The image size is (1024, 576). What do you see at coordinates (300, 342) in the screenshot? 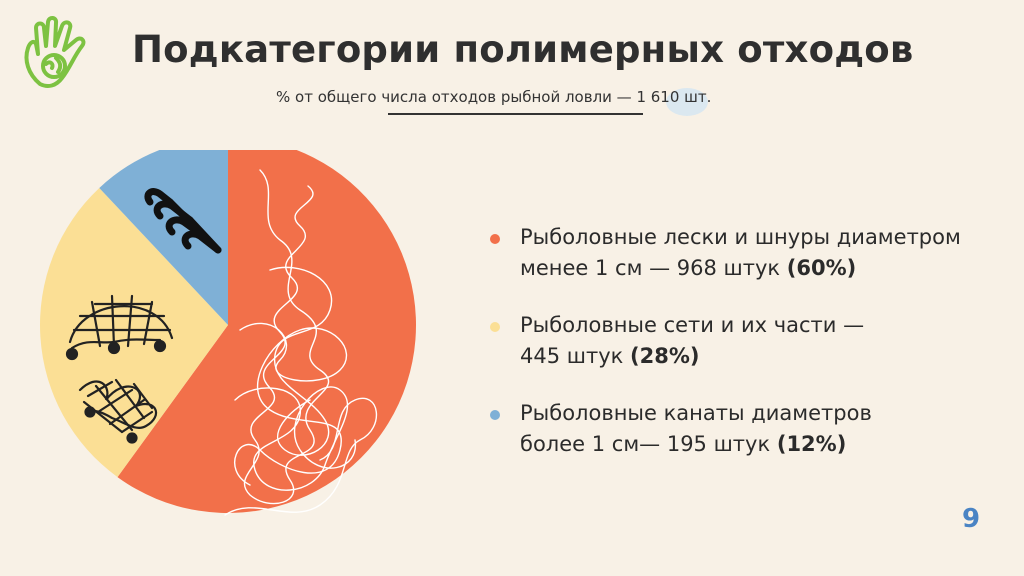
I see `tangled-fishing-line-icon` at bounding box center [300, 342].